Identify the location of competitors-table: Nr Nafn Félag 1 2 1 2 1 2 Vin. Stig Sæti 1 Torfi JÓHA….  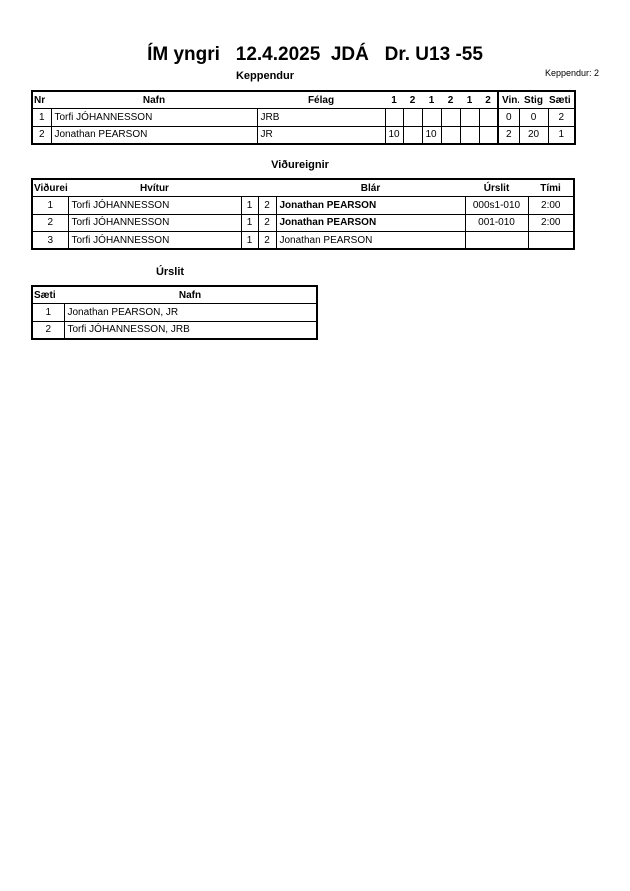
(303, 117).